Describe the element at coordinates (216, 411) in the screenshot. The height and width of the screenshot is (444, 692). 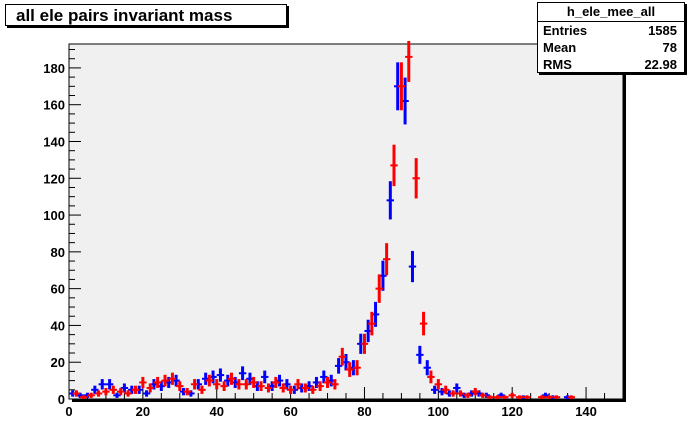
I see `x-tick-label: 40` at that location.